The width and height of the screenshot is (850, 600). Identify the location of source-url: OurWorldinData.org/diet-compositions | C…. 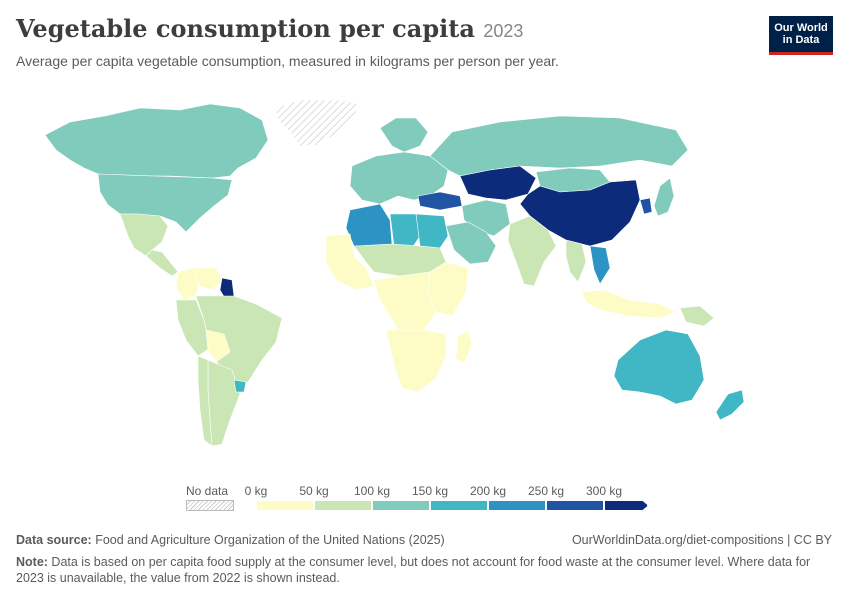
(701, 540).